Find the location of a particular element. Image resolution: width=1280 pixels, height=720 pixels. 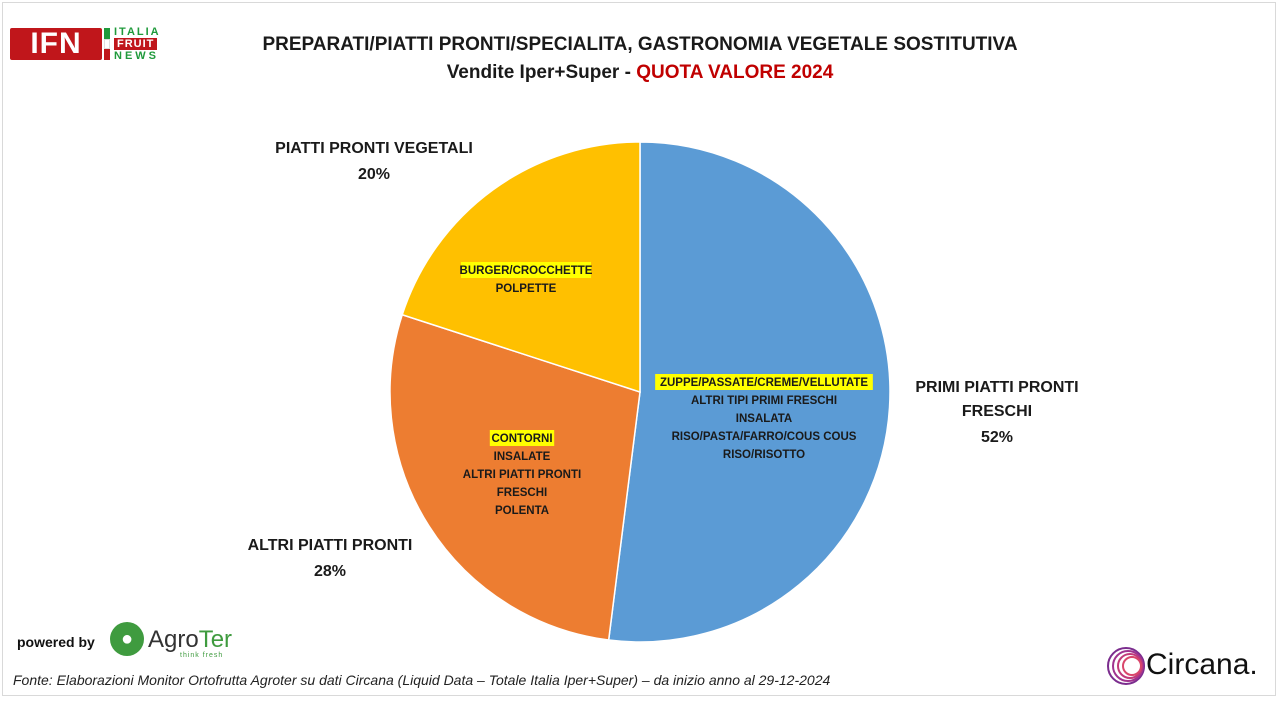

ifn-word-news: NEWS is located at coordinates (136, 56).